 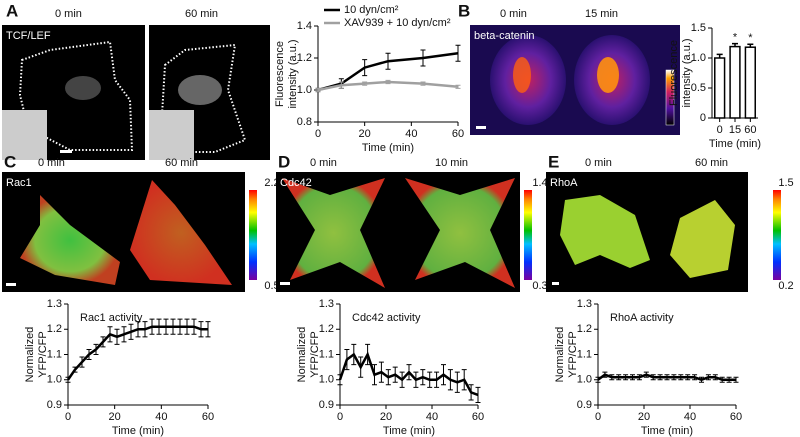 What do you see at coordinates (785, 183) in the screenshot?
I see `colorbar-max: 1.5` at bounding box center [785, 183].